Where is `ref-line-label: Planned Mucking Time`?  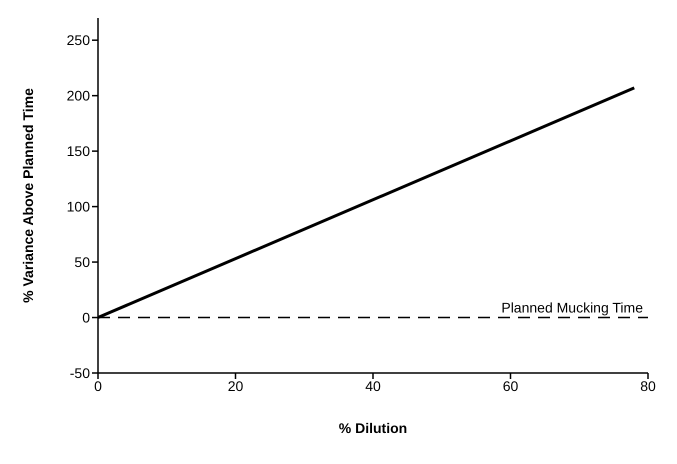
ref-line-label: Planned Mucking Time is located at coordinates (572, 308).